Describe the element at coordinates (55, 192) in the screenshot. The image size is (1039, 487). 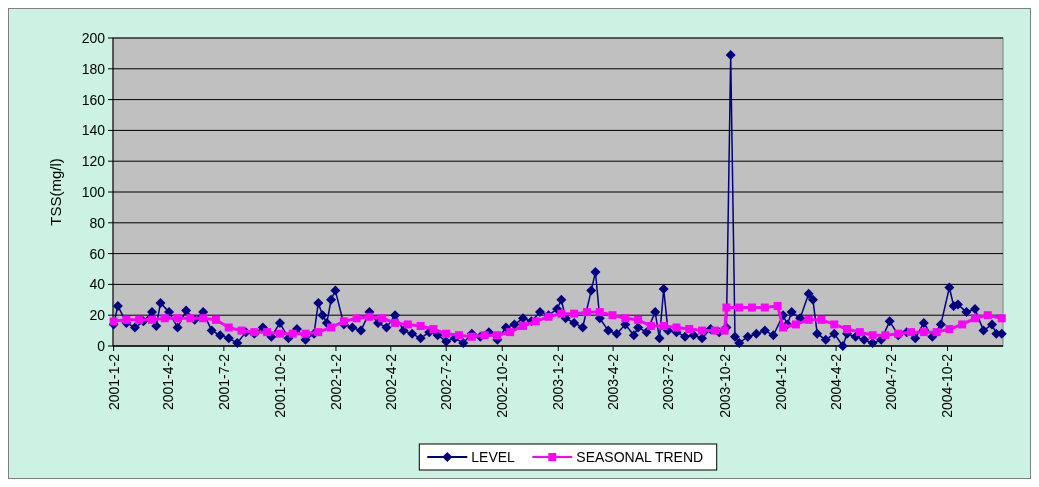
I see `y-axis-title: TSS(mg/l)` at that location.